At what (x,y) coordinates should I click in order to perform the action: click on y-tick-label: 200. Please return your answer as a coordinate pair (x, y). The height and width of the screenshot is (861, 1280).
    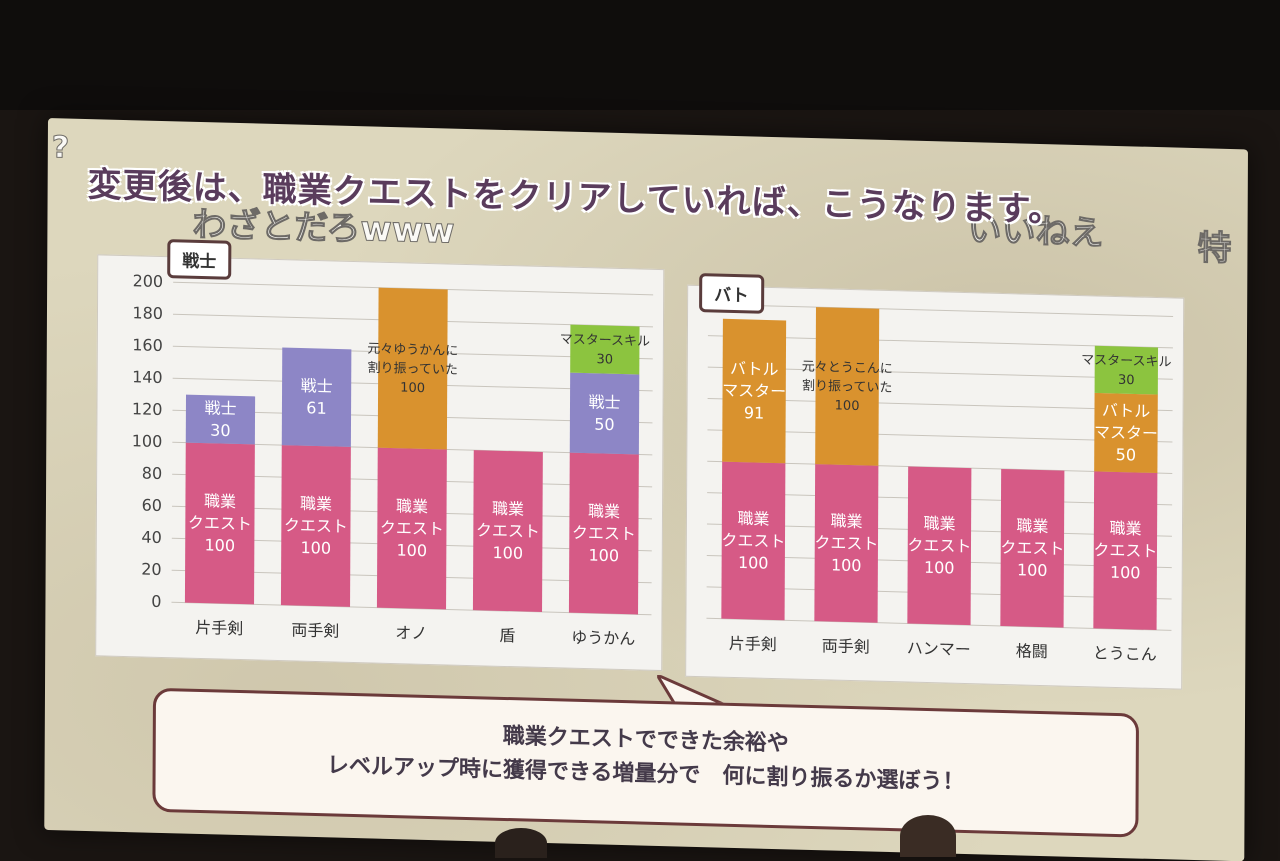
    Looking at the image, I should click on (148, 281).